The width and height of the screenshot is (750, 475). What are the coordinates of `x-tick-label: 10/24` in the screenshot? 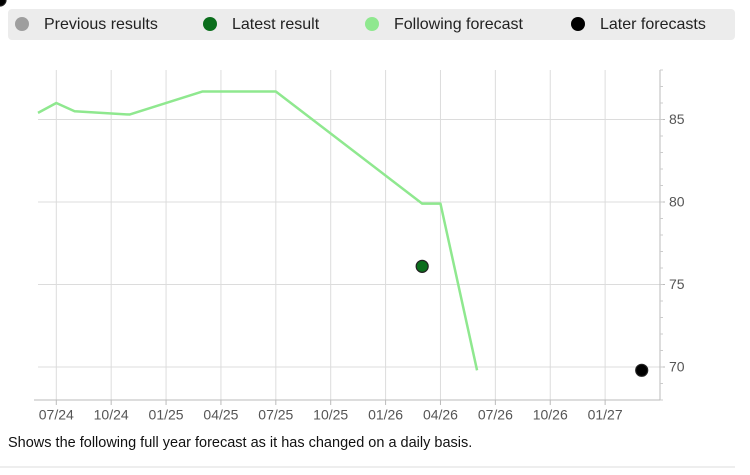 It's located at (111, 415).